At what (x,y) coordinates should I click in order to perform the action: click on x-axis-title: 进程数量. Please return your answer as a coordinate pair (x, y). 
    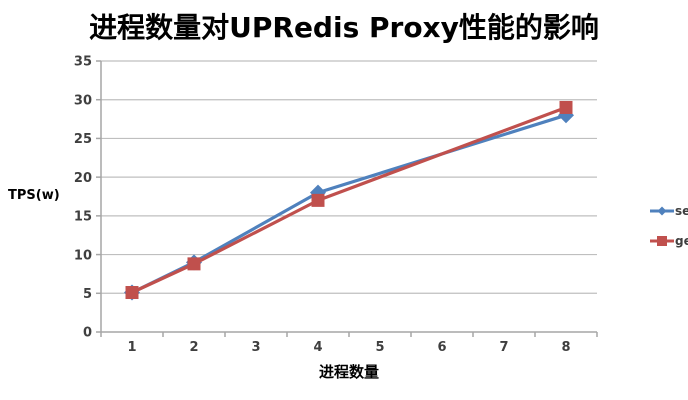
    Looking at the image, I should click on (348, 372).